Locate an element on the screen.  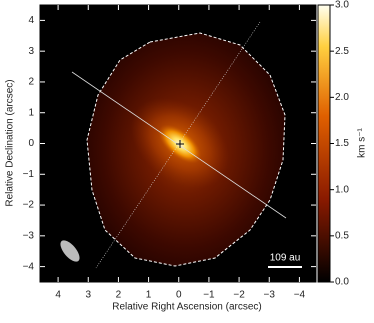
y-tick-label: 1 is located at coordinates (31, 112).